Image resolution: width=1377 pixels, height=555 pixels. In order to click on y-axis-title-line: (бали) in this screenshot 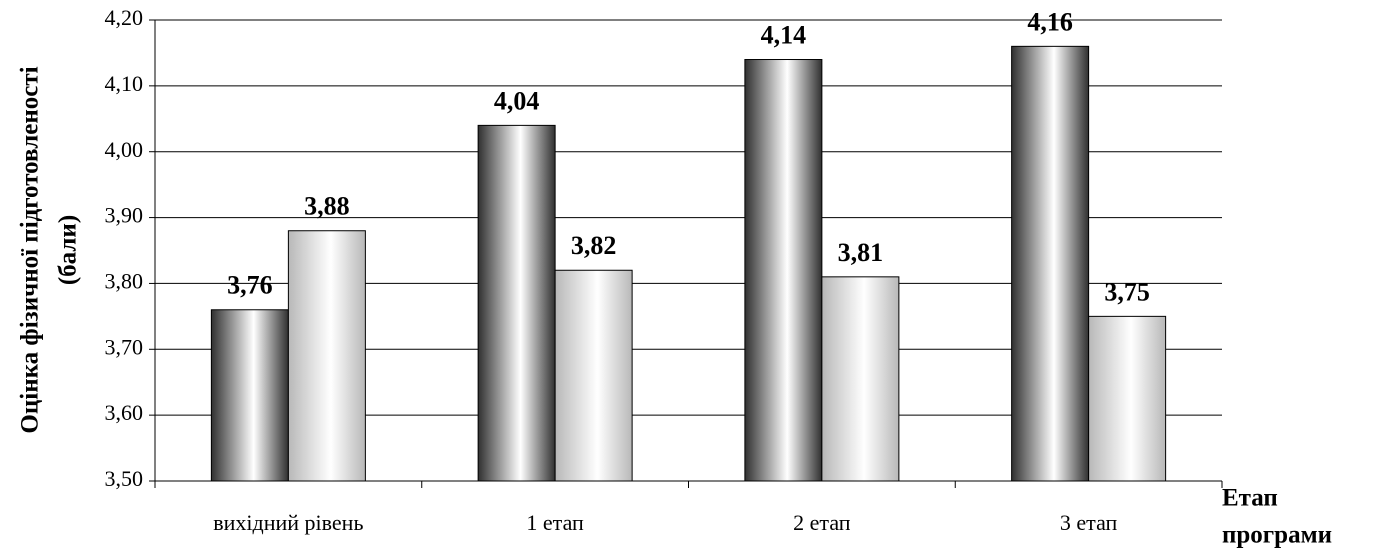, I will do `click(68, 250)`.